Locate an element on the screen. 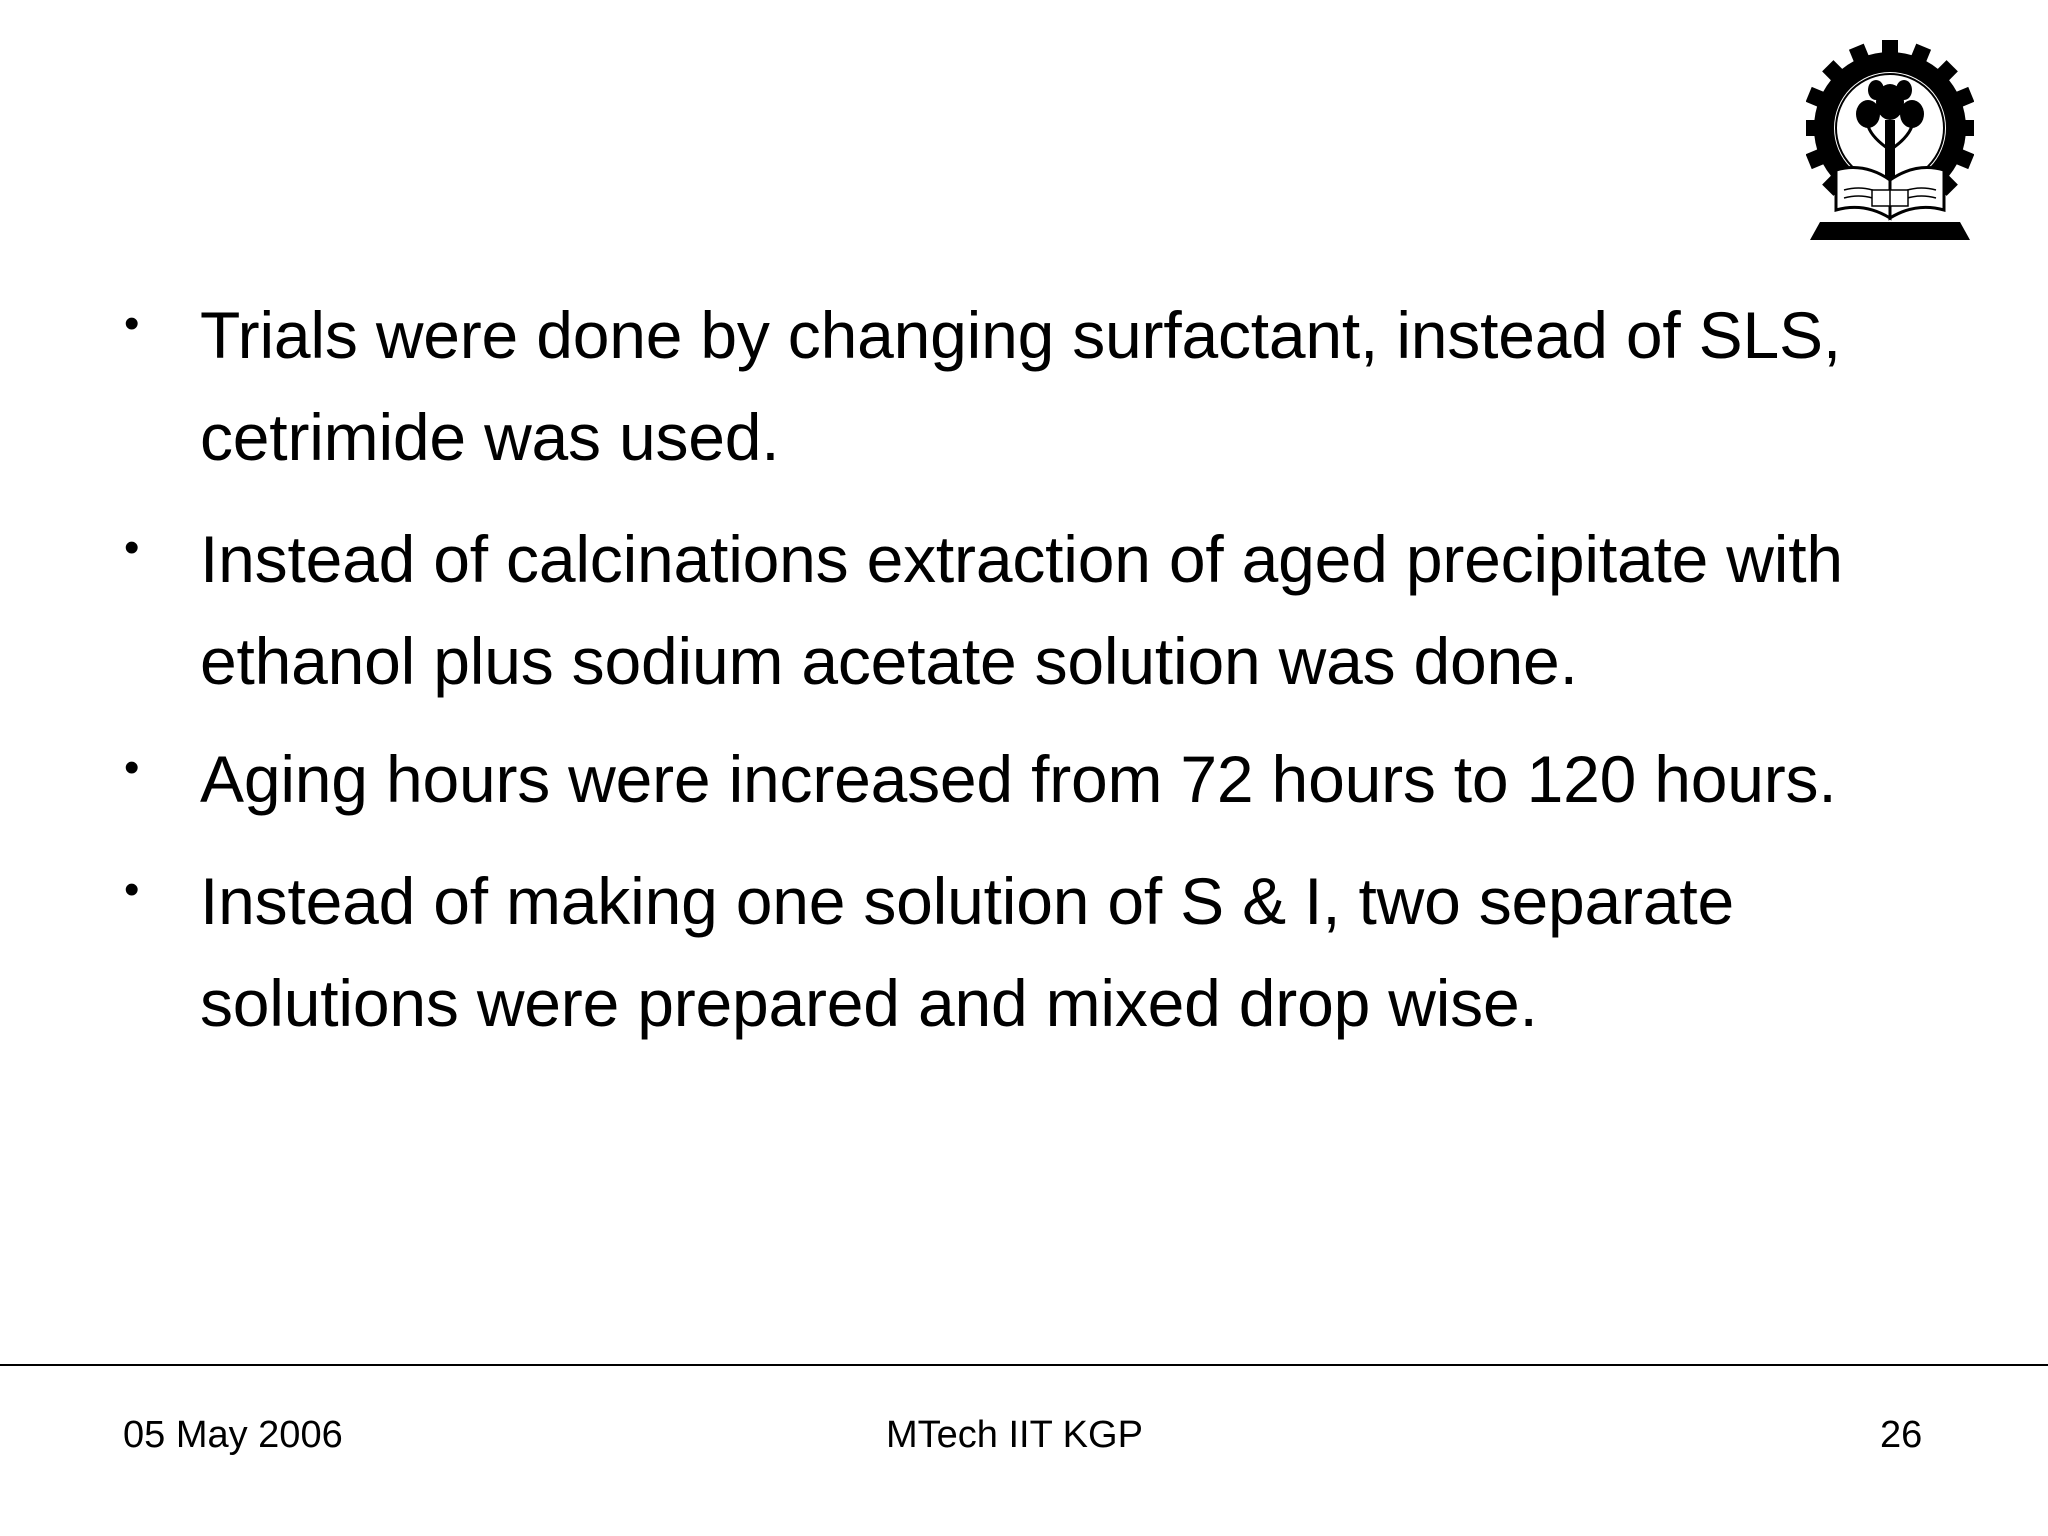  institute-logo-icon is located at coordinates (1890, 136).